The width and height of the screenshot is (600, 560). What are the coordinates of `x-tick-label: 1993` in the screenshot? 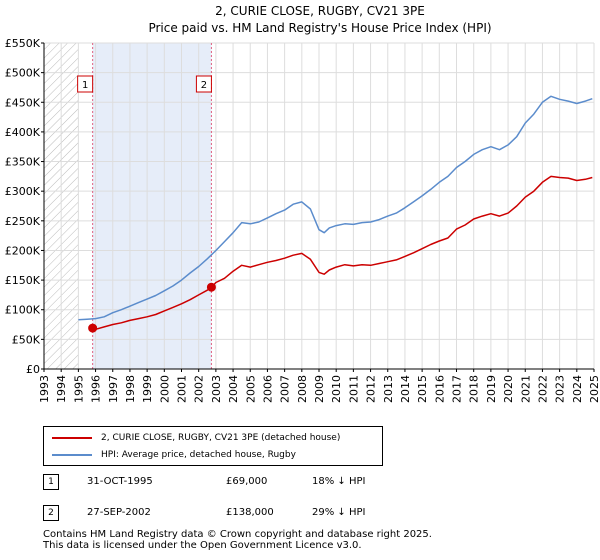 It's located at (44, 389).